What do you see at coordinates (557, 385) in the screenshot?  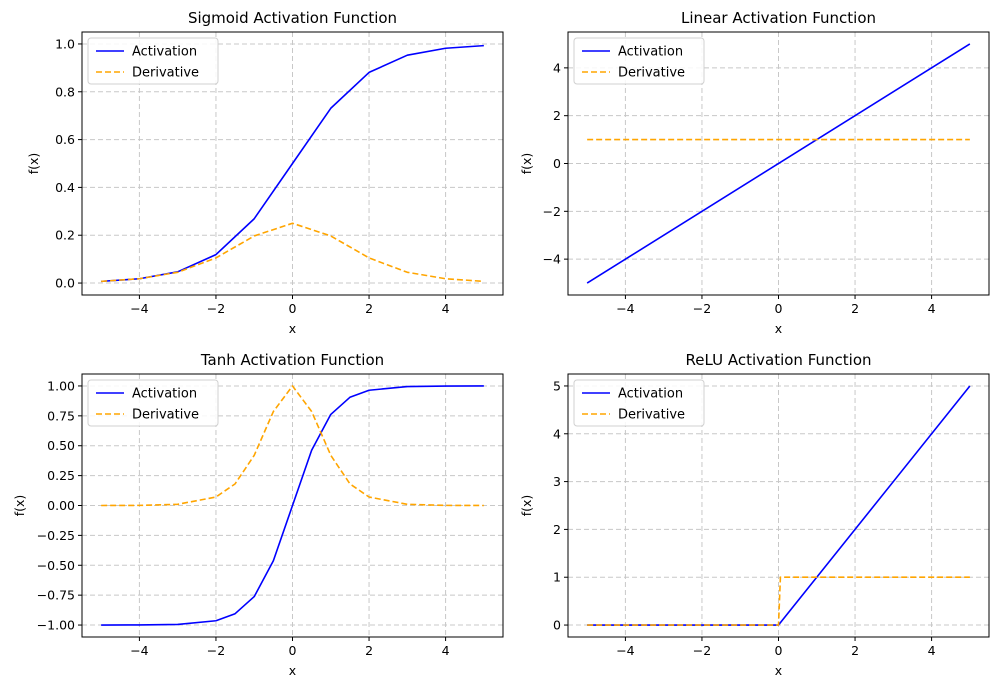 I see `y-tick-label: 5` at bounding box center [557, 385].